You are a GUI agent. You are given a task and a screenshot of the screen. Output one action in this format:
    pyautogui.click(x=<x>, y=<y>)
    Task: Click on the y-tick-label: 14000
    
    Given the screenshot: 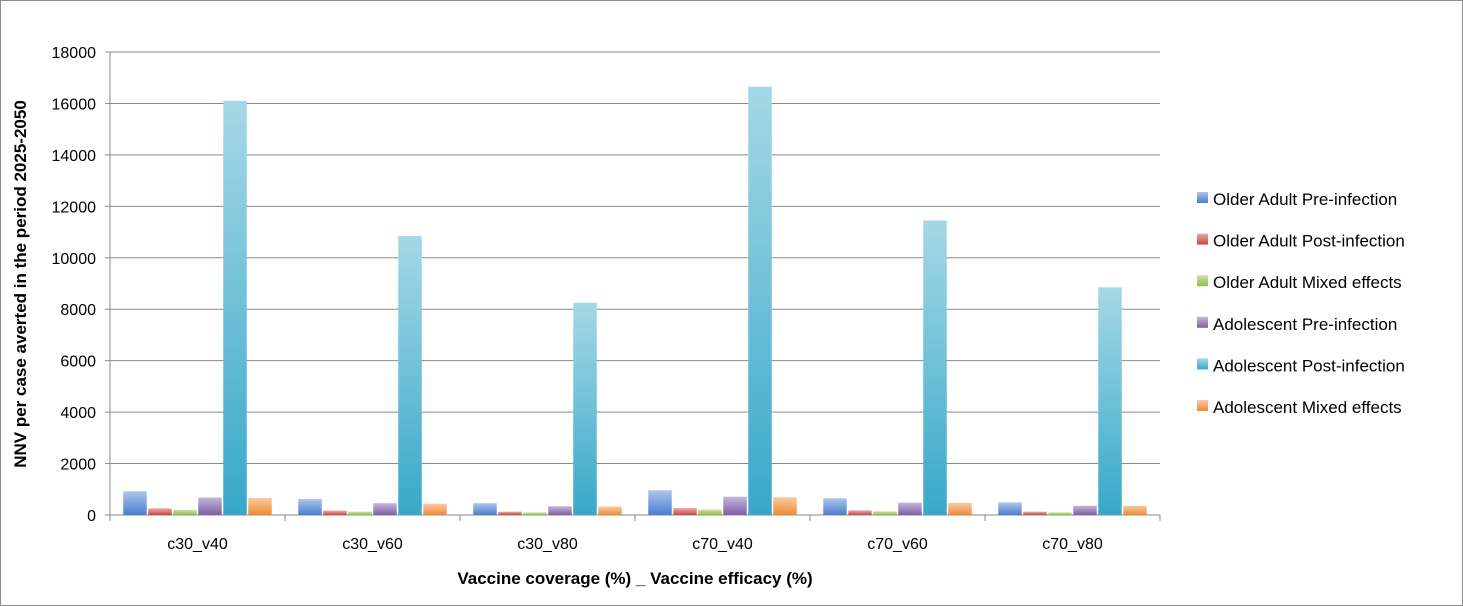 What is the action you would take?
    pyautogui.click(x=74, y=156)
    